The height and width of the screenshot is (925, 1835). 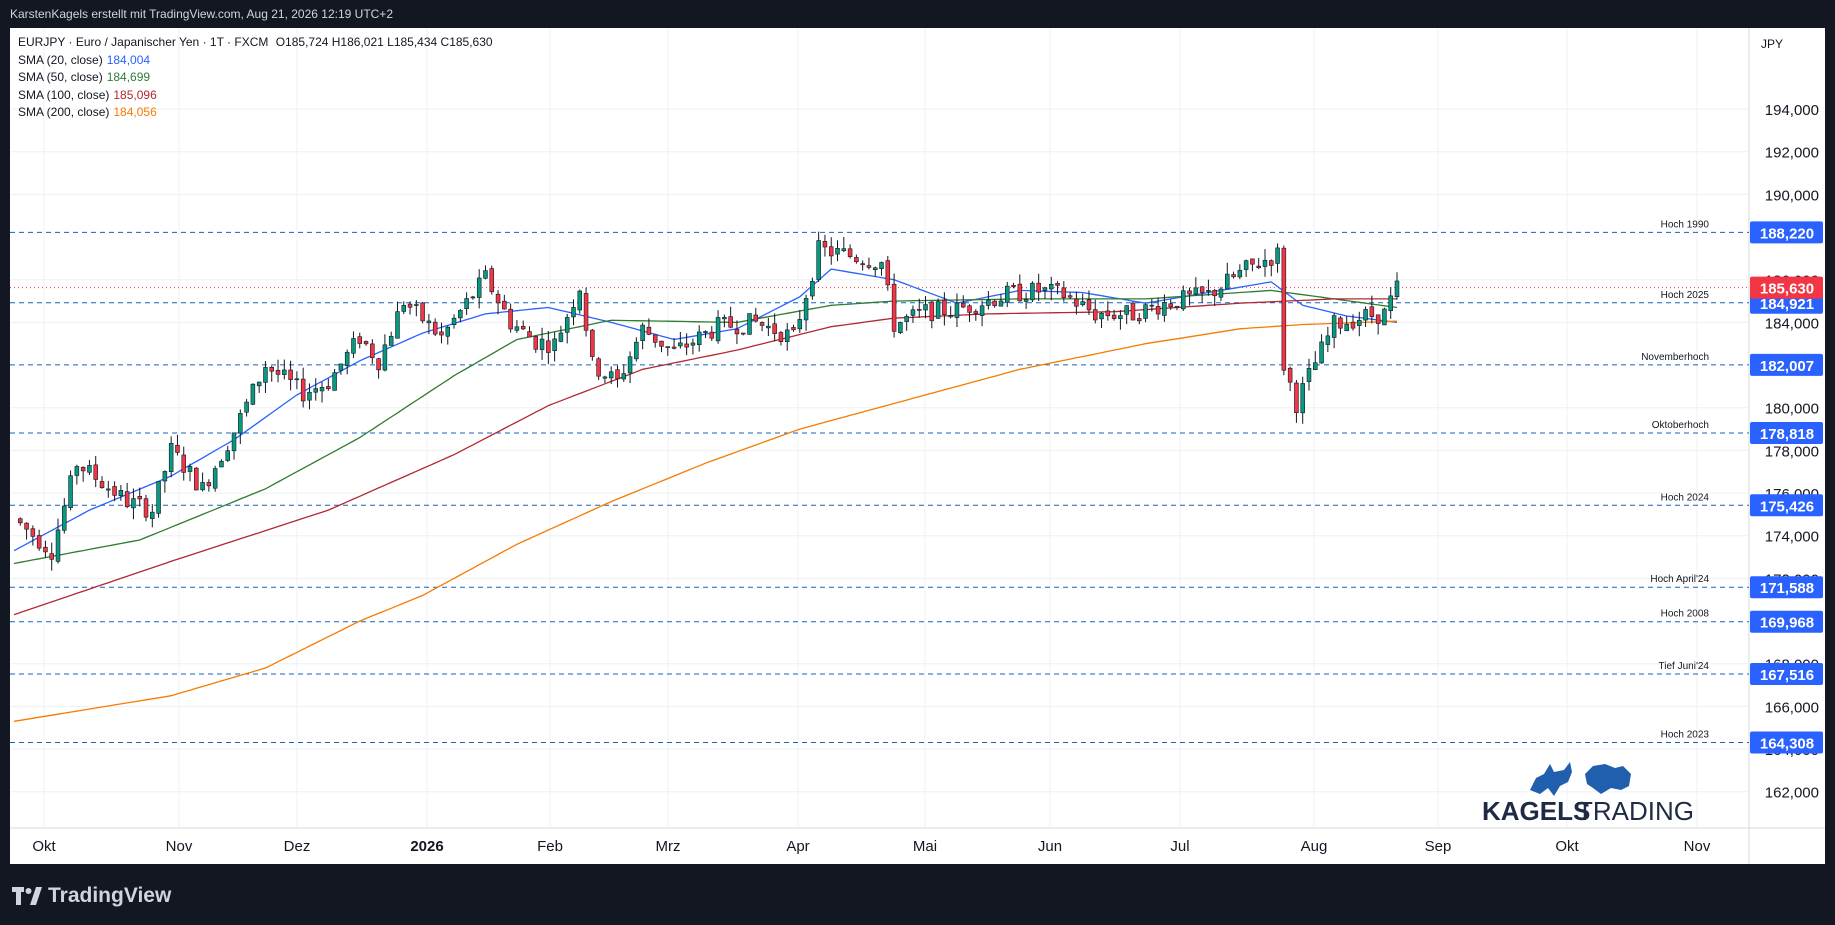 What do you see at coordinates (87, 94) in the screenshot?
I see `sma-legend-row: SMA (100, close) 185,096` at bounding box center [87, 94].